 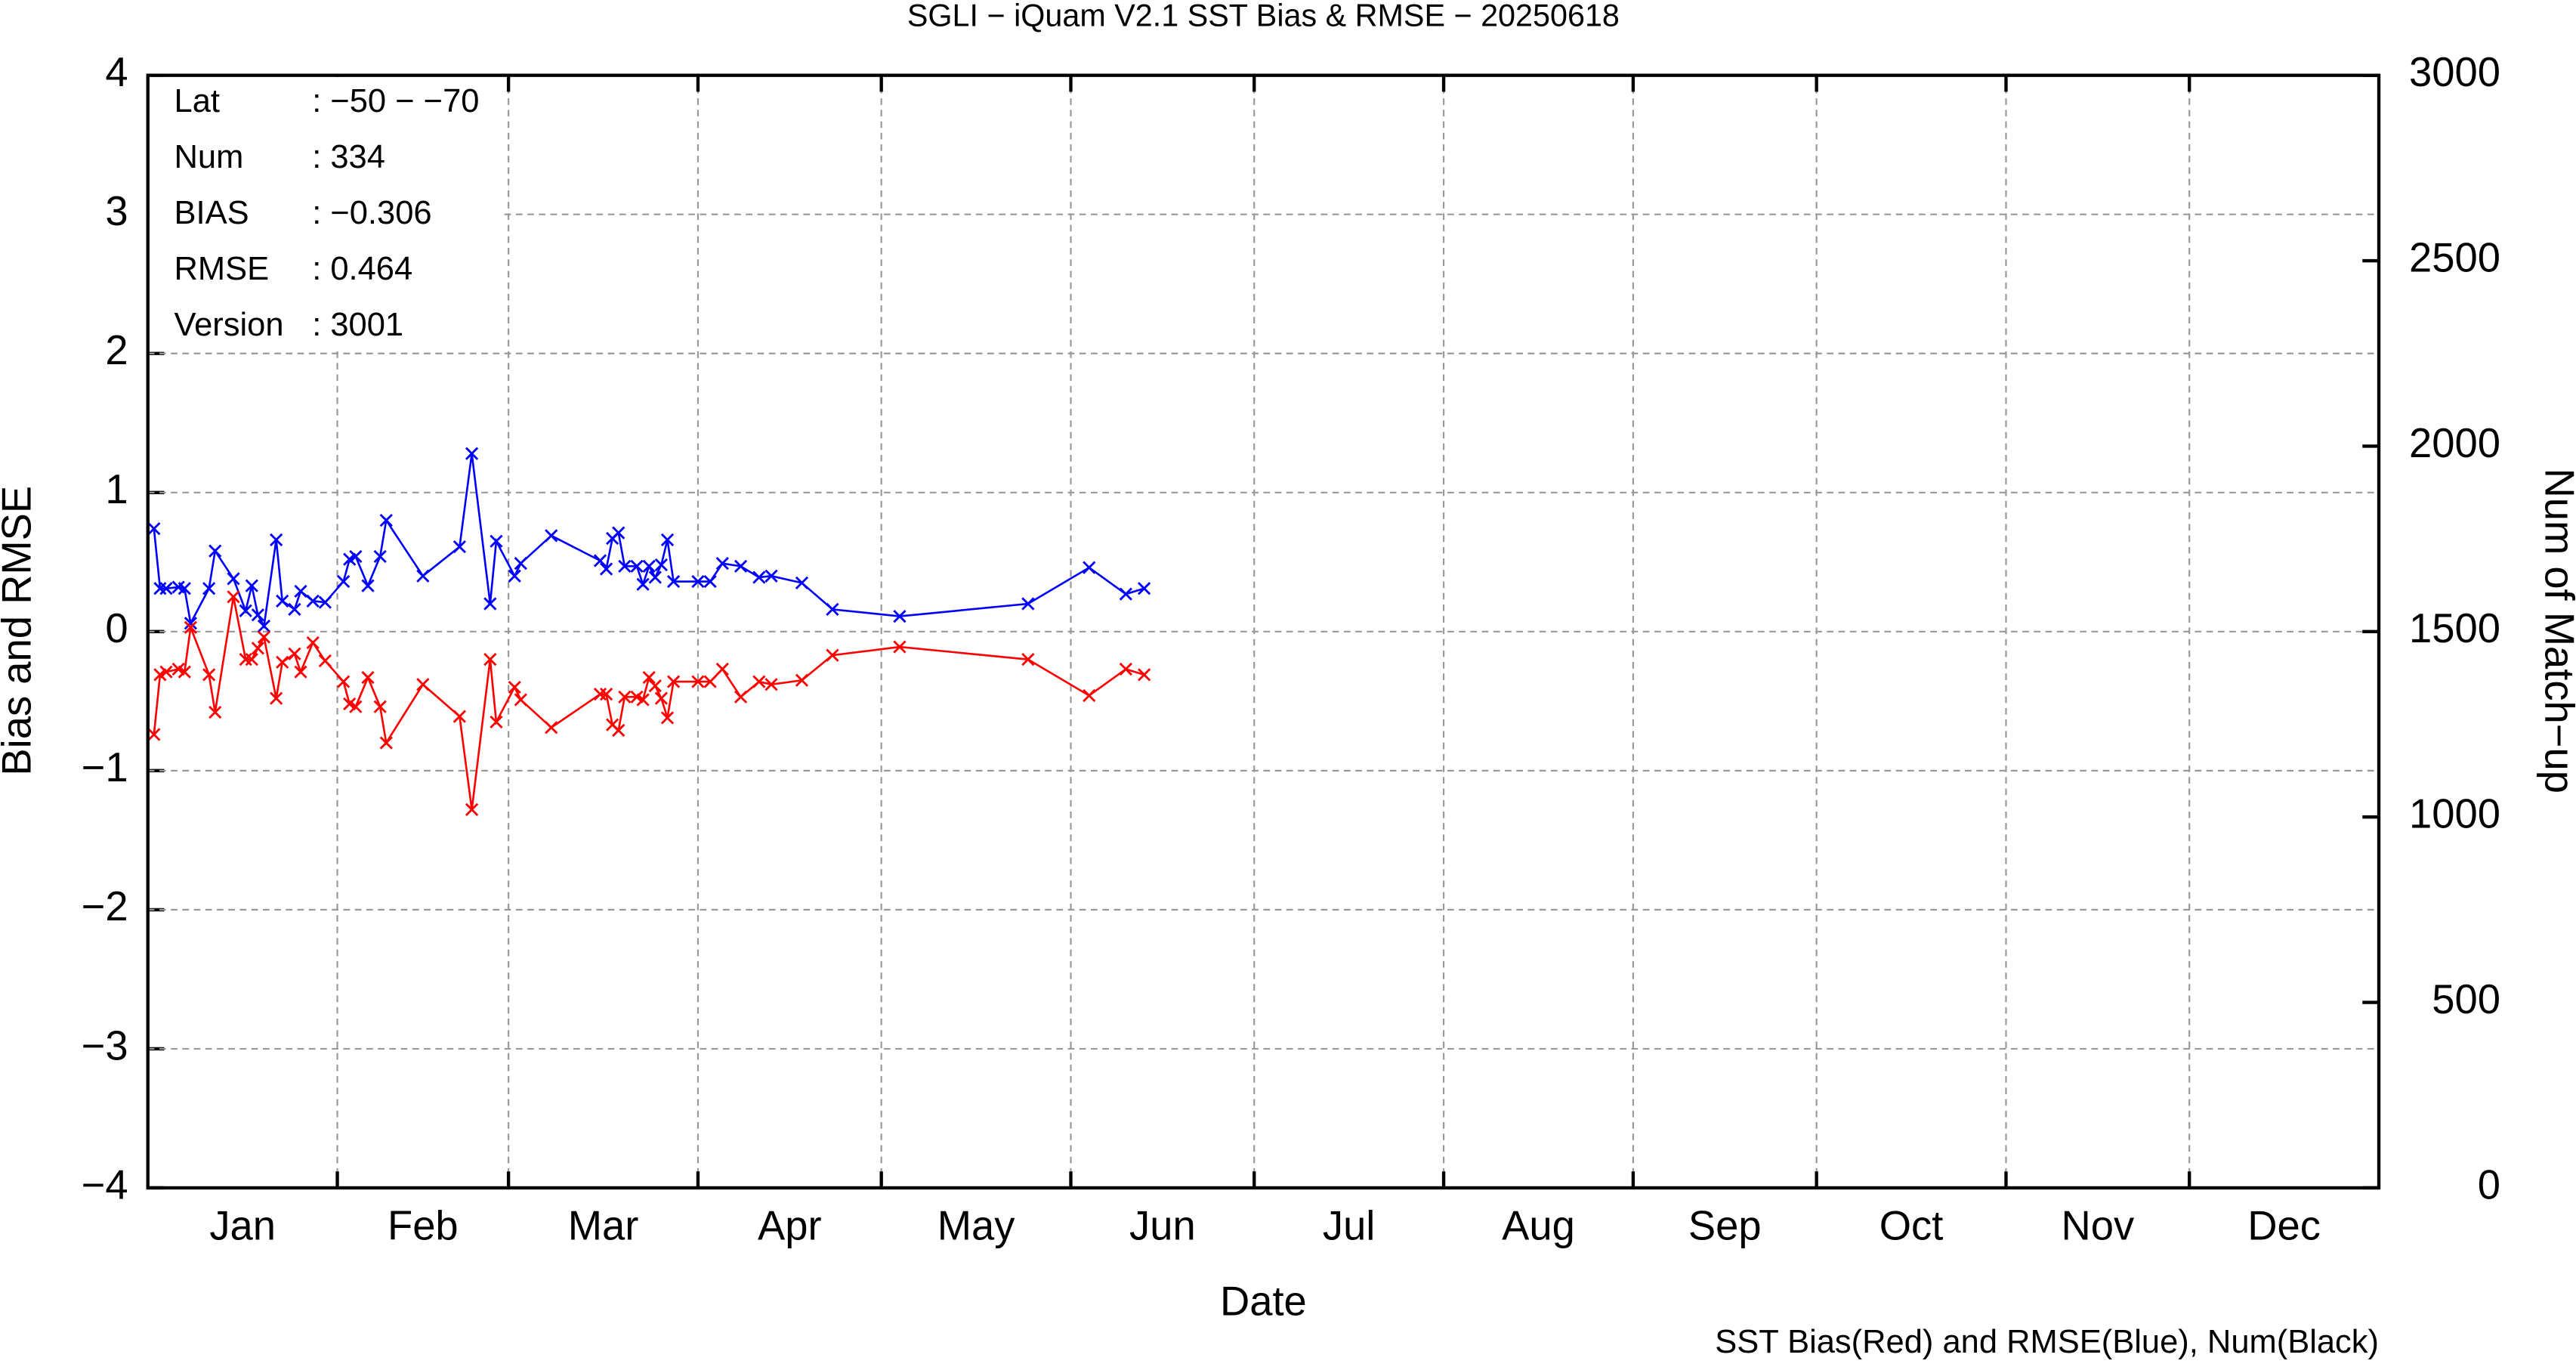 I want to click on info-value: : −50 − −70, so click(x=395, y=101).